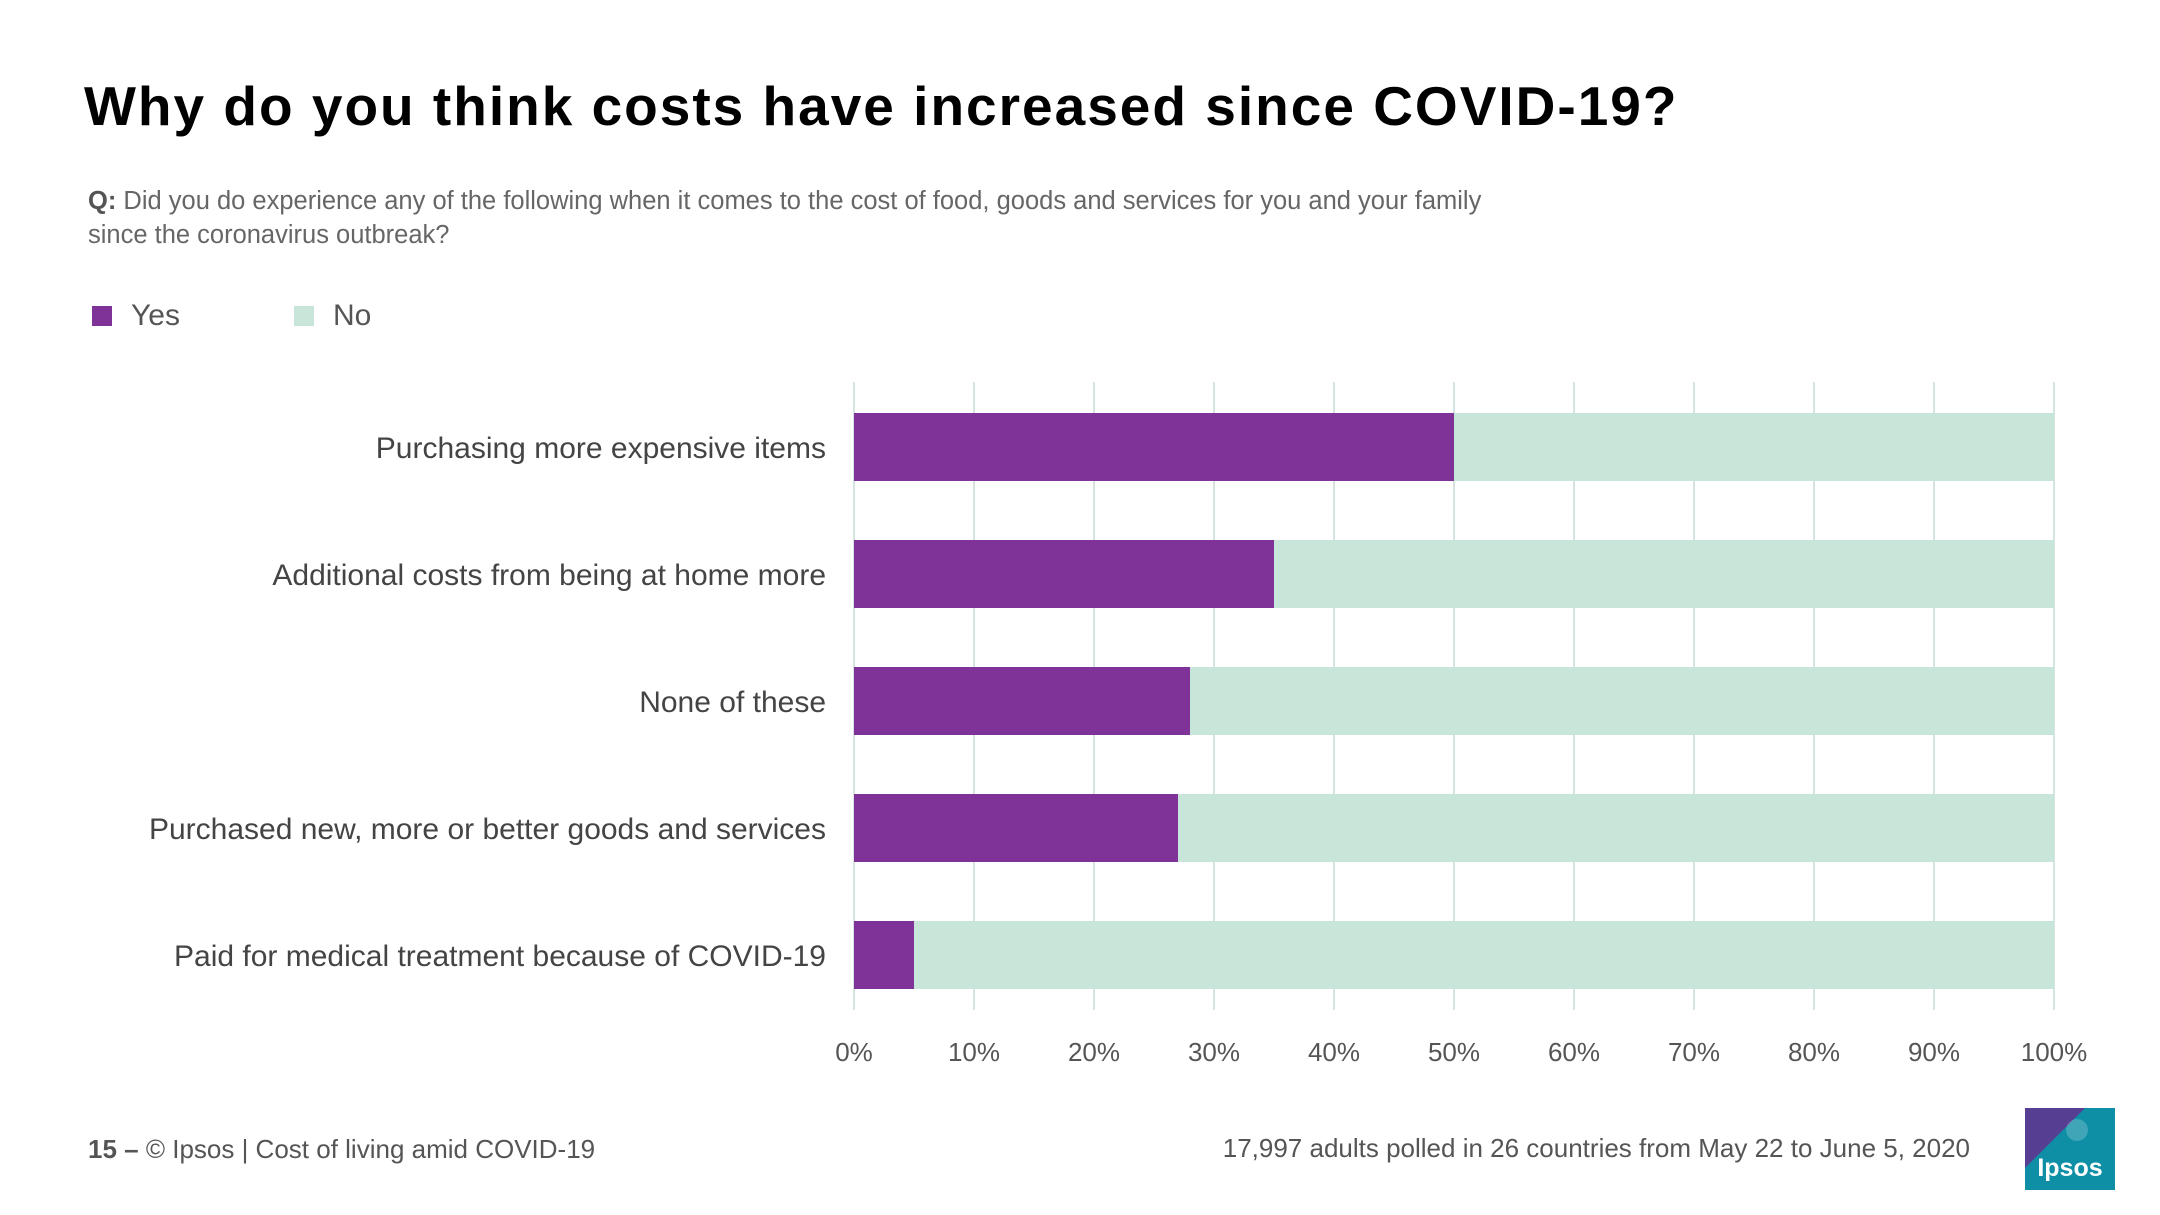 This screenshot has height=1215, width=2160. Describe the element at coordinates (352, 315) in the screenshot. I see `legend-label-no: No` at that location.